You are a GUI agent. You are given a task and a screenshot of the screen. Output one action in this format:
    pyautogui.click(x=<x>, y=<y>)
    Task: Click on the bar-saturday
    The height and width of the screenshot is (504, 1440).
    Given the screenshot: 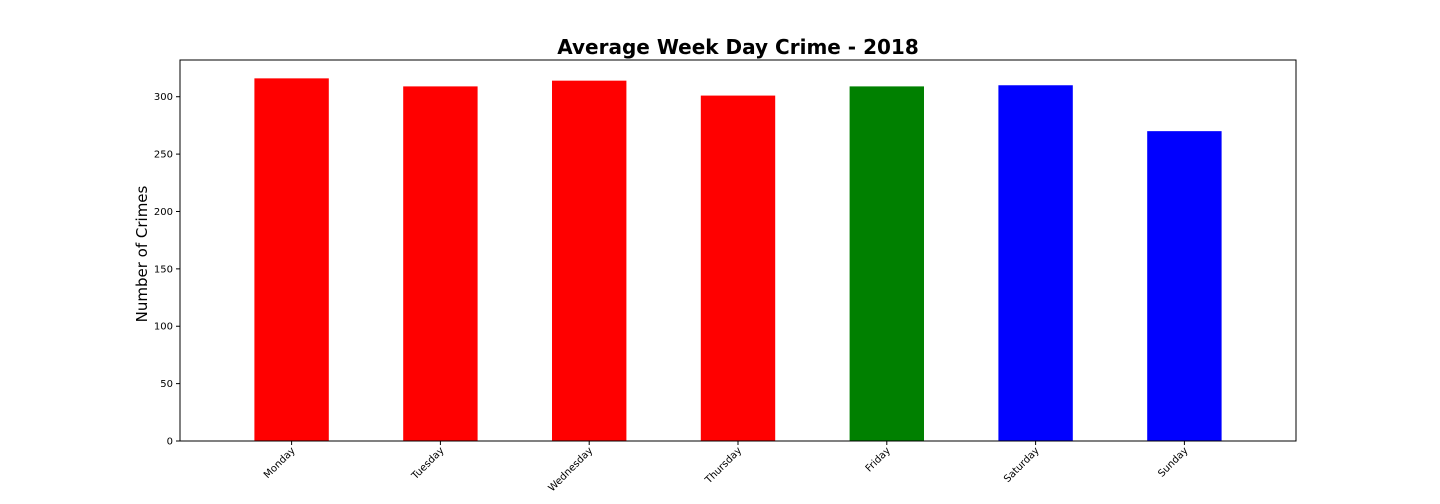 What is the action you would take?
    pyautogui.click(x=1035, y=263)
    